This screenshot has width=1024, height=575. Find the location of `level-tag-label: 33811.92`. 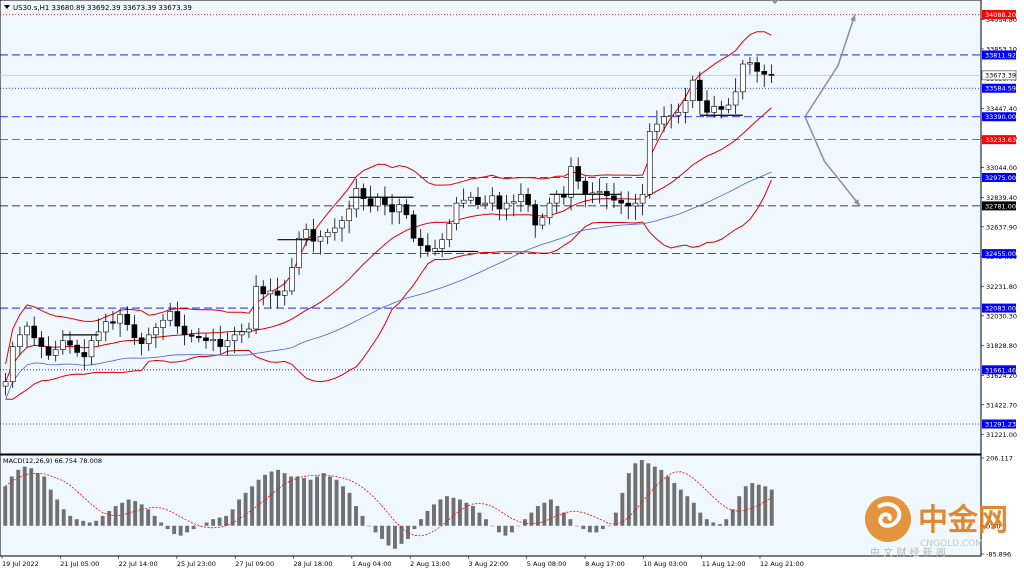

level-tag-label: 33811.92 is located at coordinates (1000, 55).